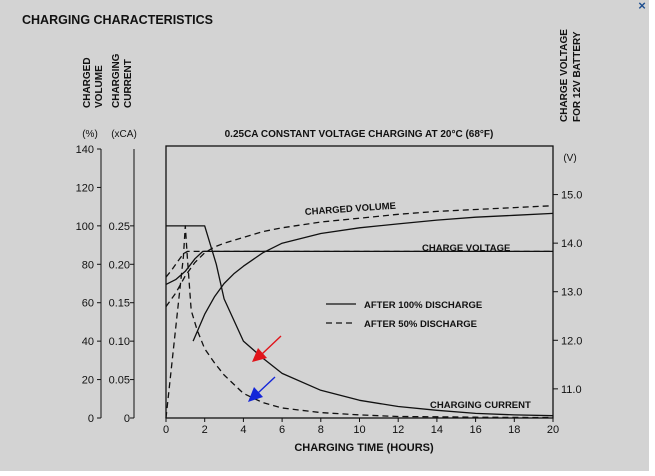  I want to click on voltage-axis-ticks: 11.0 12.0 13.0 14.0 15.0, so click(567, 293).